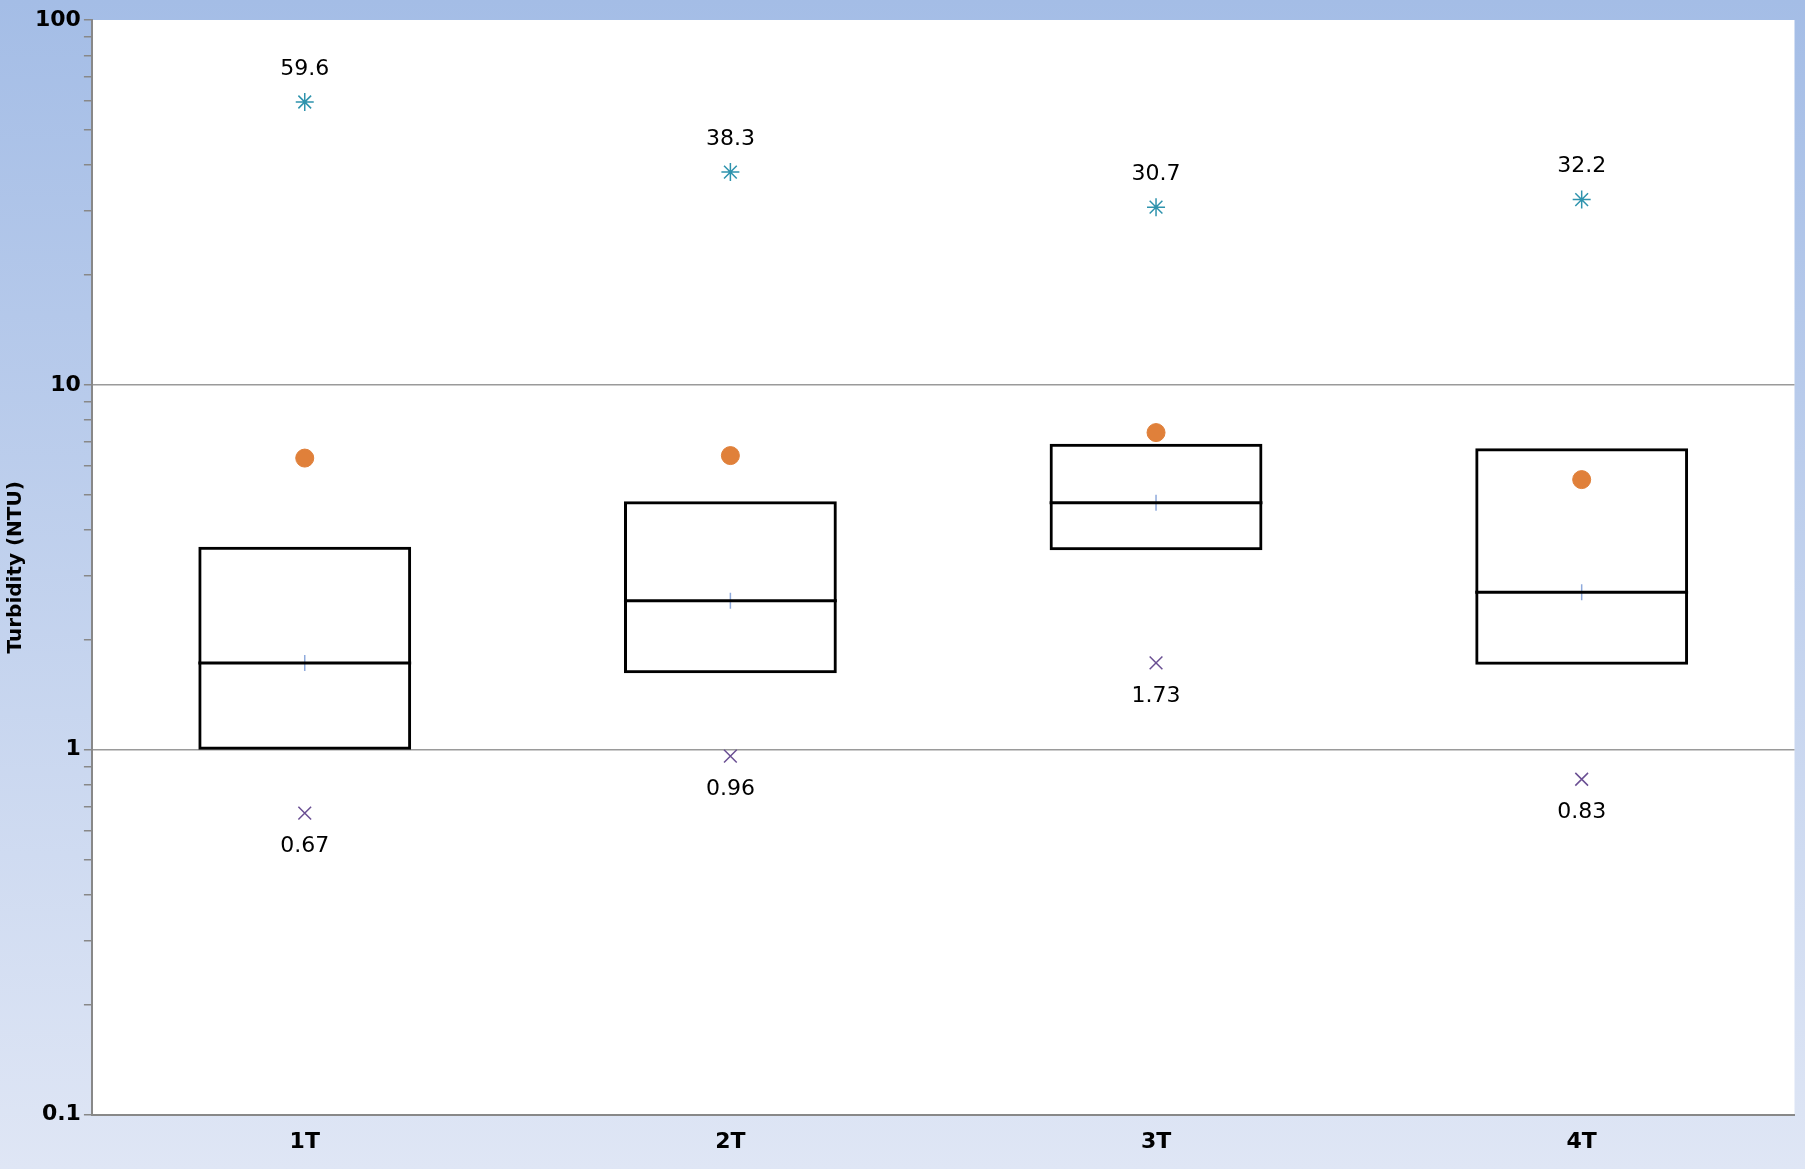  Describe the element at coordinates (1582, 810) in the screenshot. I see `data-label: 0.83` at that location.